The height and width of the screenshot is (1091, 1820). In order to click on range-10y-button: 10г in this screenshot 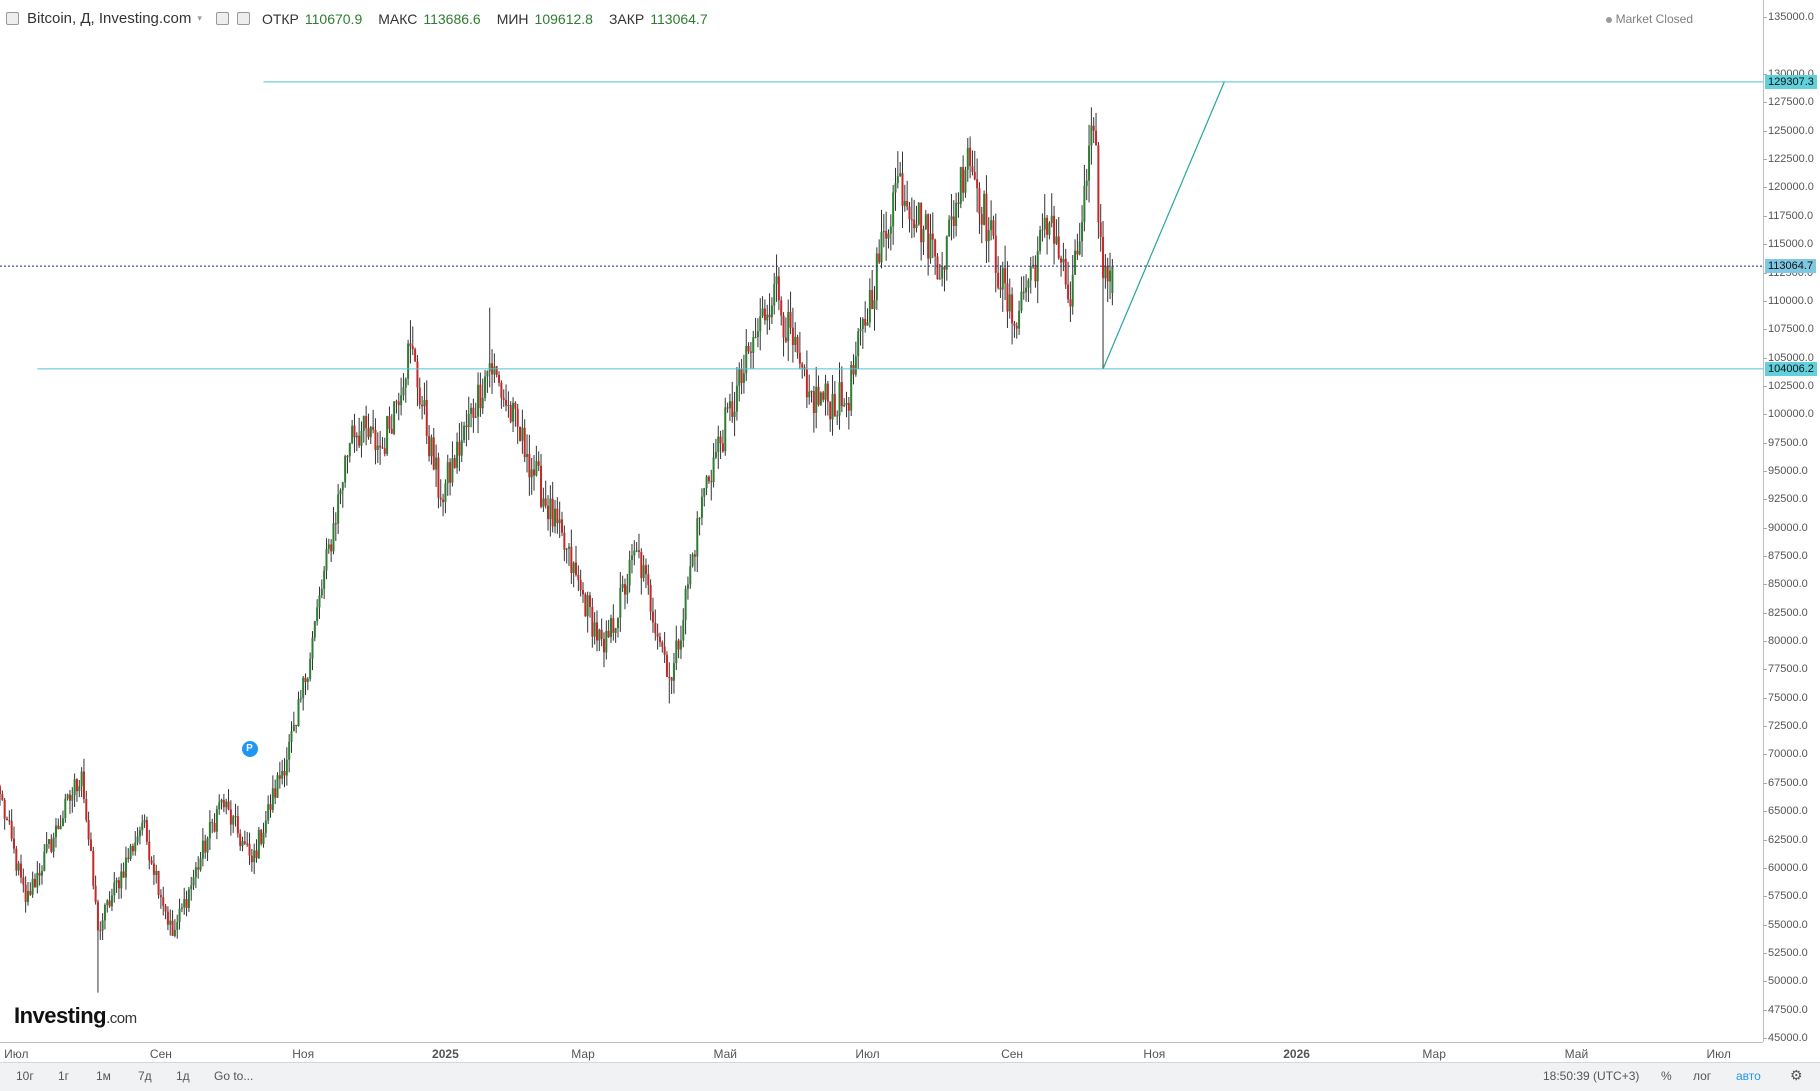, I will do `click(25, 1076)`.